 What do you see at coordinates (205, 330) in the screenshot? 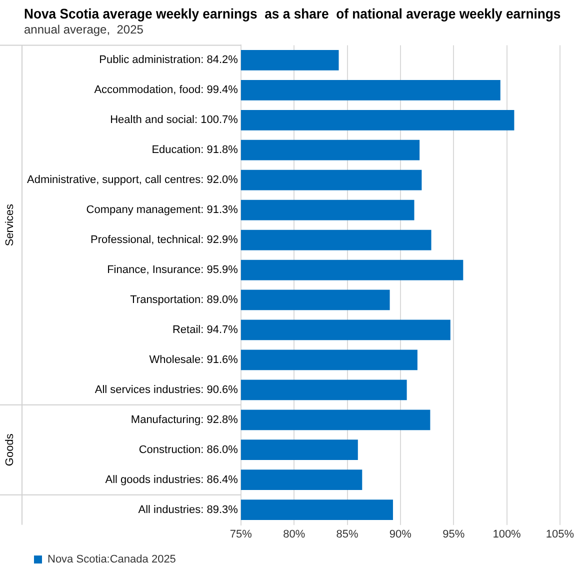
I see `y-tick-label: Retail: 94.7%` at bounding box center [205, 330].